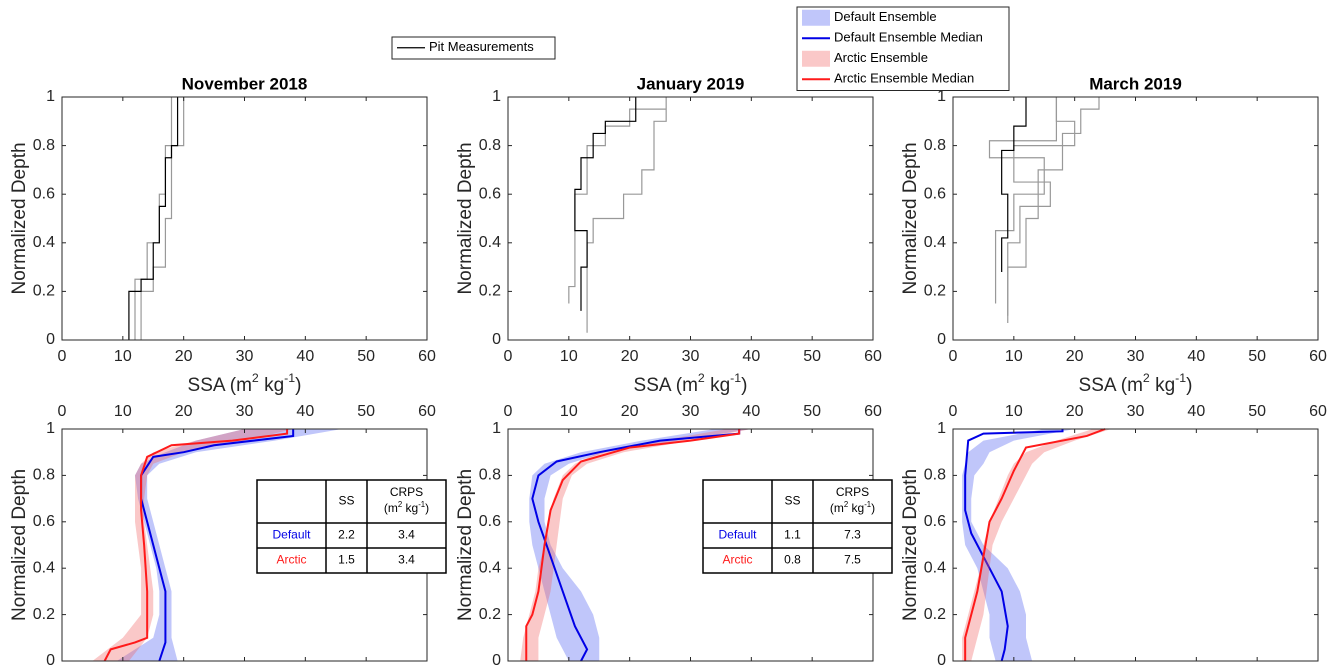  Describe the element at coordinates (797, 526) in the screenshot. I see `score-table` at that location.